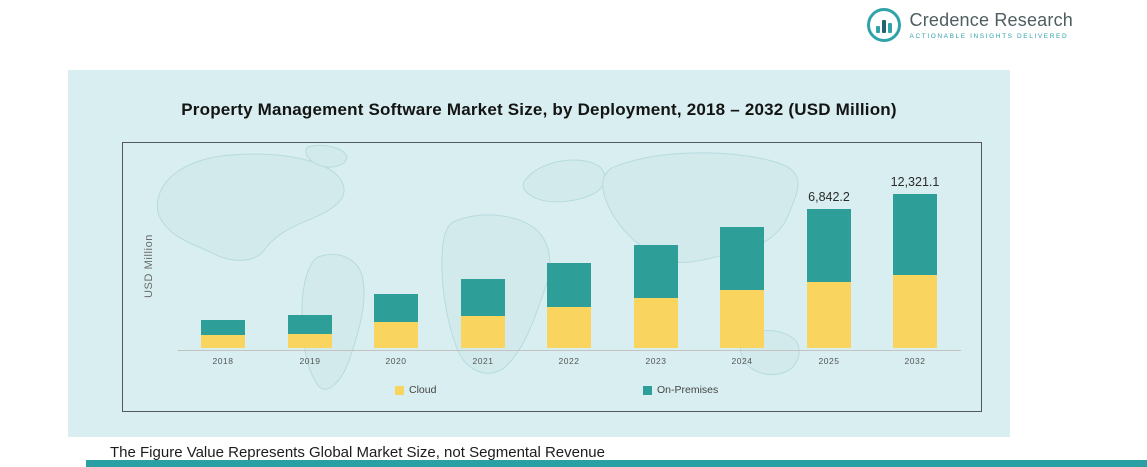 The width and height of the screenshot is (1147, 467). I want to click on x-axis-tick-label: 2021, so click(483, 361).